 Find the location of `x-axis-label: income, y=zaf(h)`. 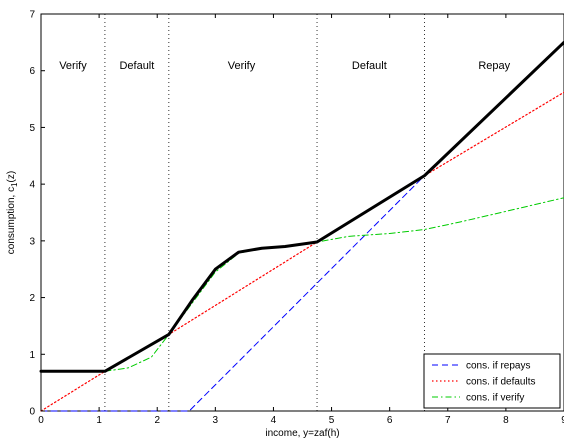

x-axis-label: income, y=zaf(h) is located at coordinates (302, 433).